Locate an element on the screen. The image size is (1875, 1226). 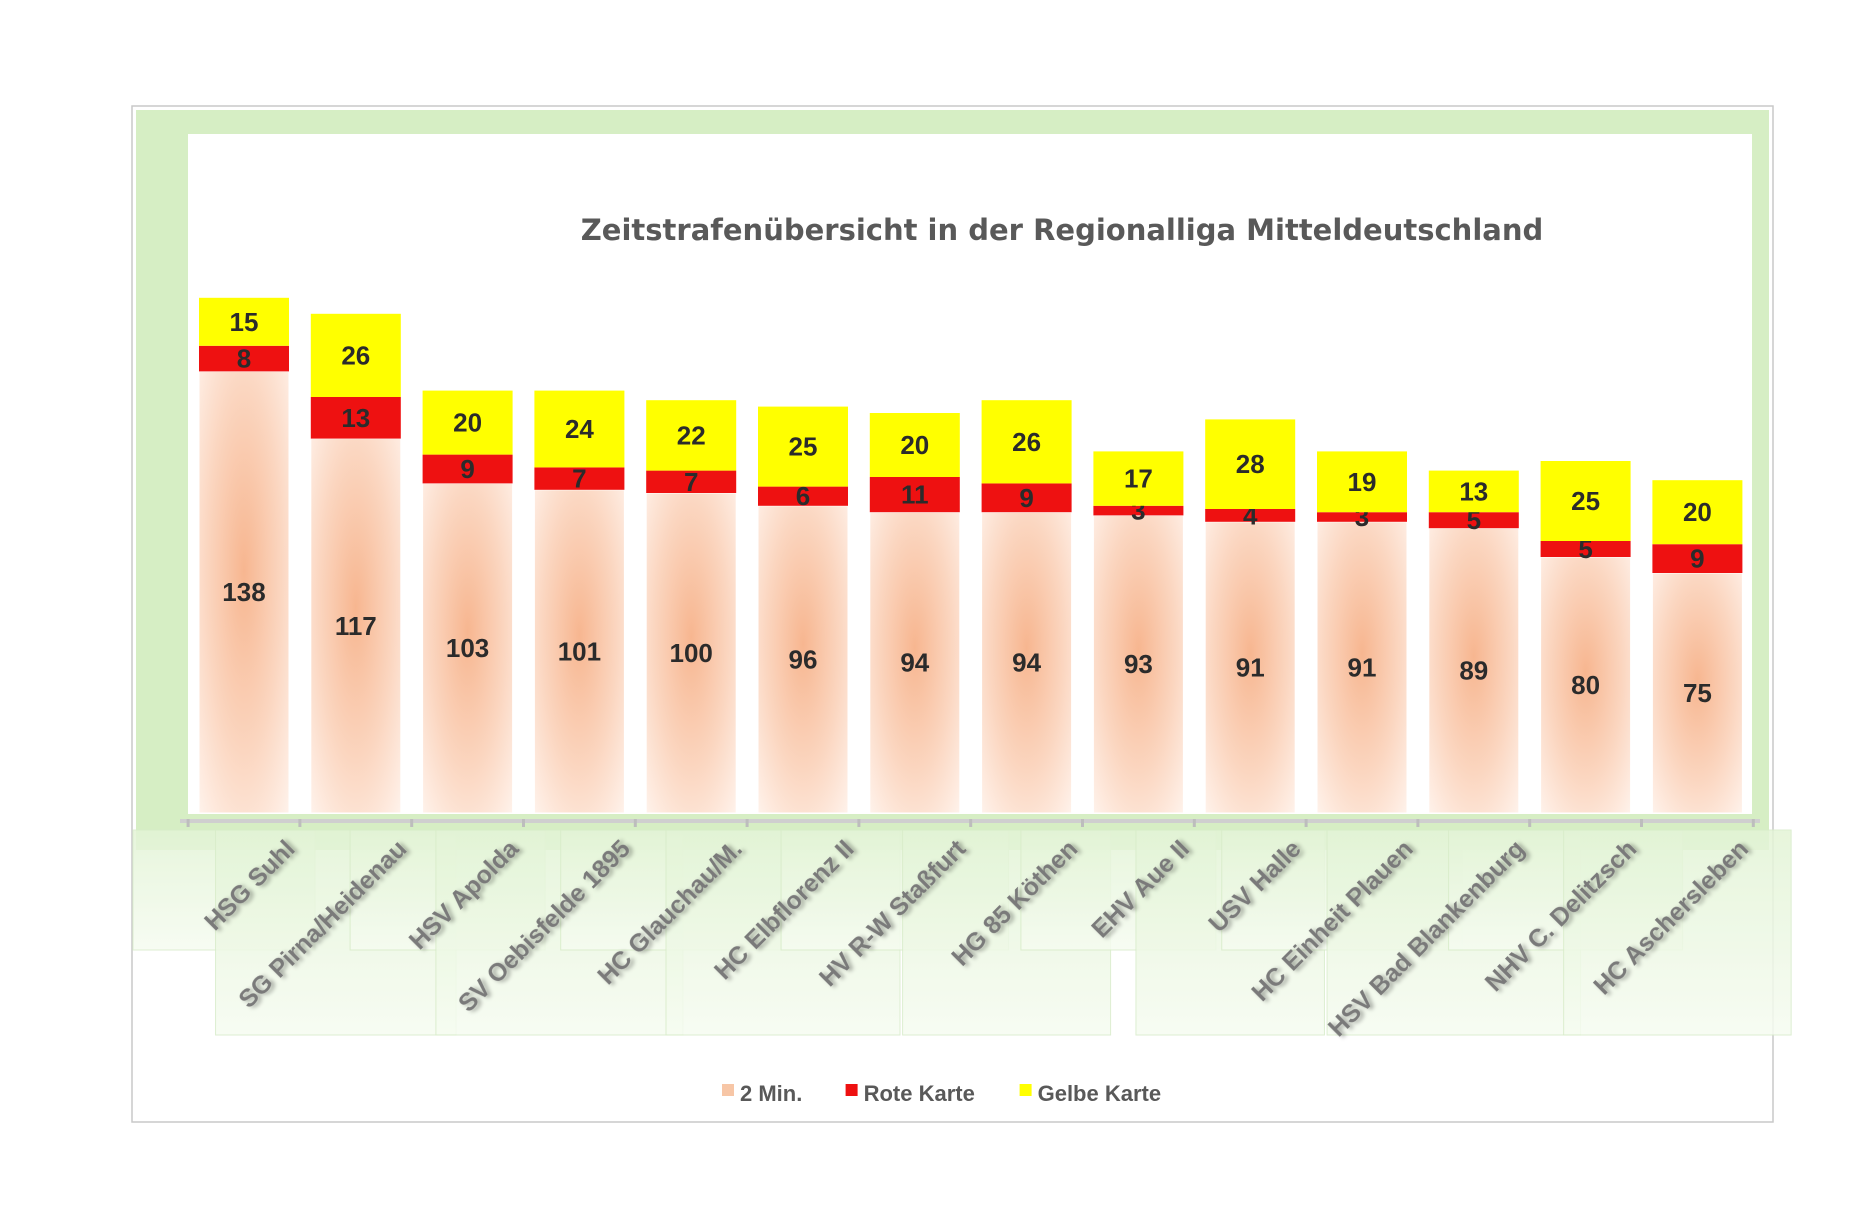
data-label-rote-karte-hsg-suhl: 8 is located at coordinates (244, 359).